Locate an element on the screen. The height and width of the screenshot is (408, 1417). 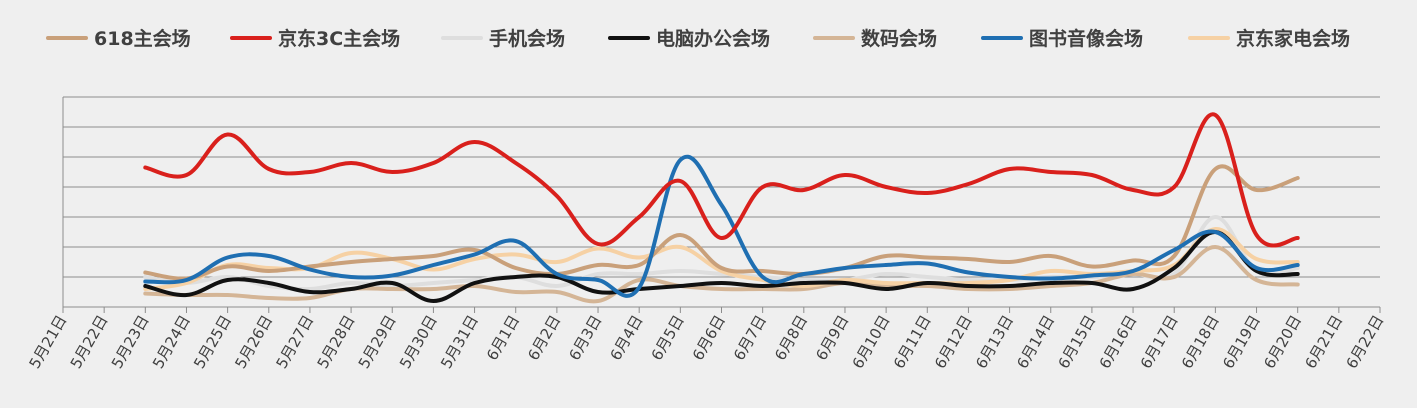
x-tick-label: 6月10日 is located at coordinates (871, 342).